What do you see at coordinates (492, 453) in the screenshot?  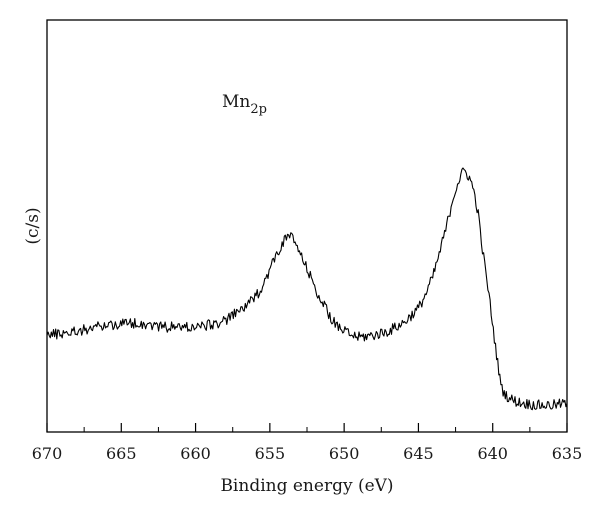 I see `x-tick-label-640: 640` at bounding box center [492, 453].